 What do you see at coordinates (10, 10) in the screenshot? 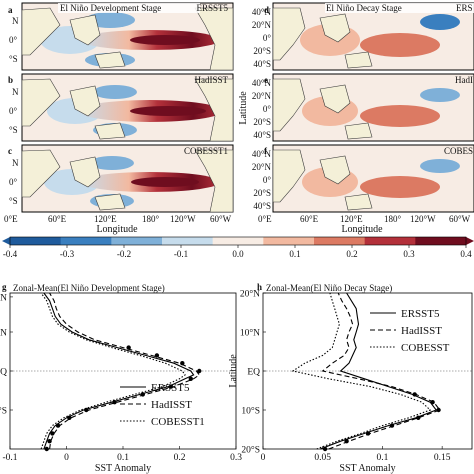
I see `map-a-letter: a` at bounding box center [10, 10].